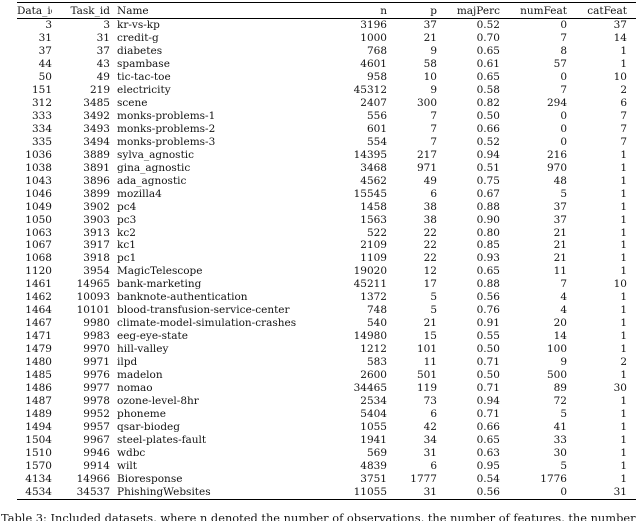 The width and height of the screenshot is (640, 521). I want to click on table-cell: 0.93, so click(488, 258).